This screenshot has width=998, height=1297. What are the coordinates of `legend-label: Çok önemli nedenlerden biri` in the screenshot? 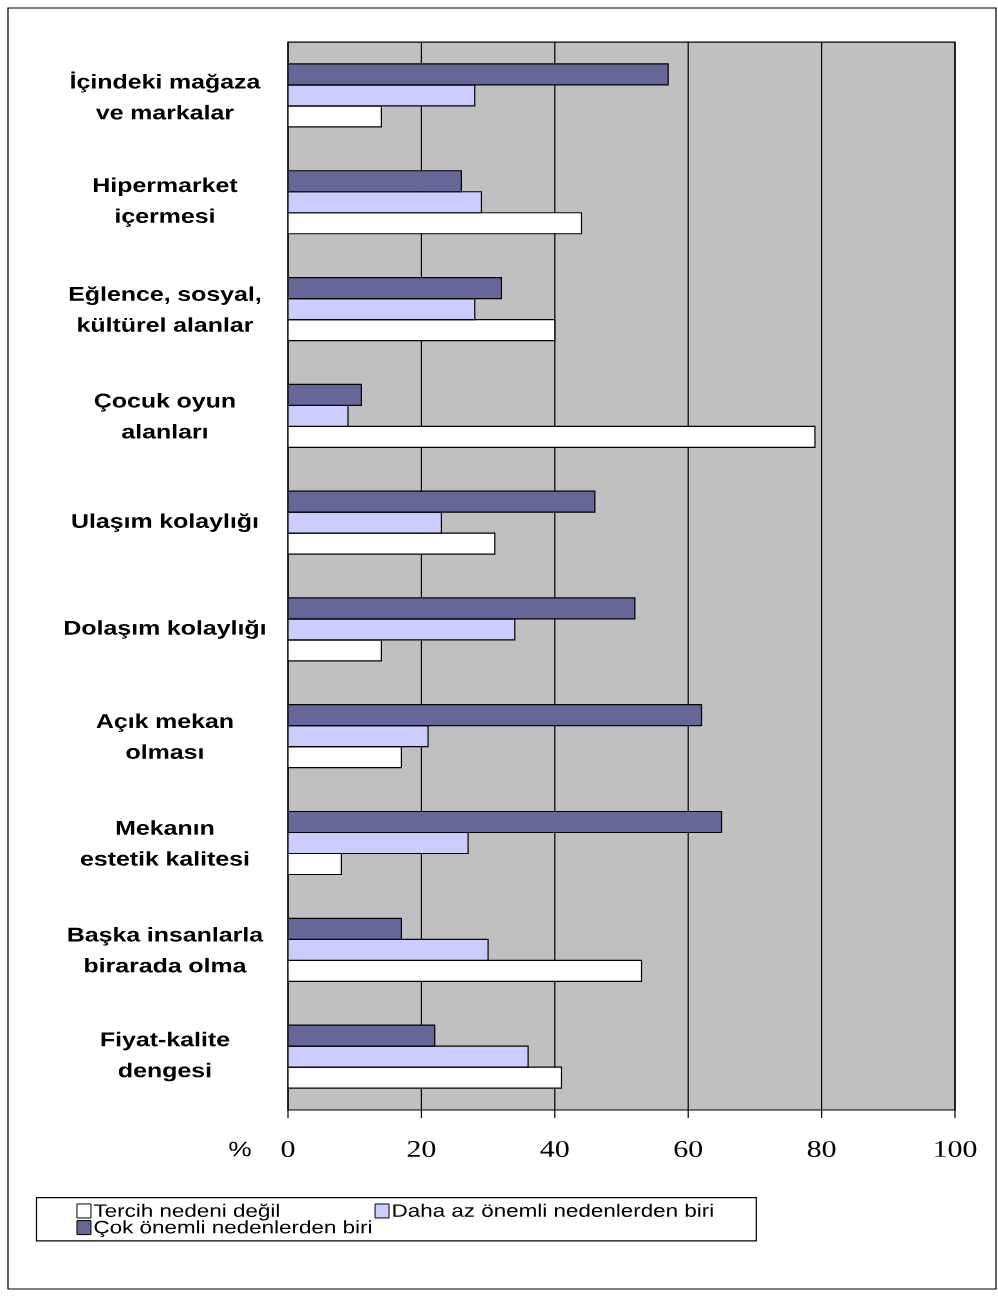 It's located at (232, 1229).